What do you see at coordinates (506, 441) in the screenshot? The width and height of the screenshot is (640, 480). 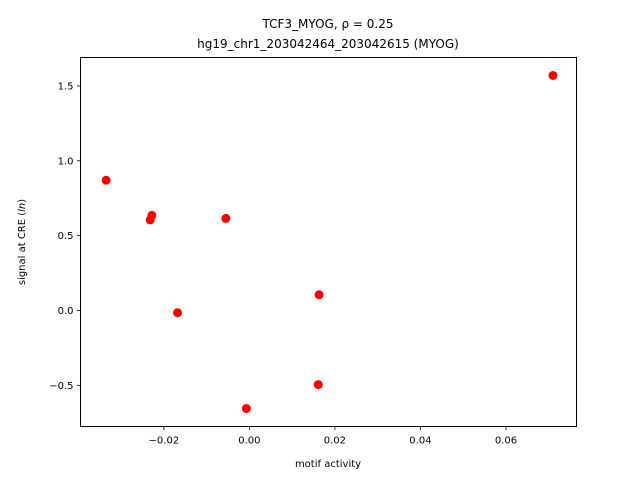 I see `x-tick-label: 0.06` at bounding box center [506, 441].